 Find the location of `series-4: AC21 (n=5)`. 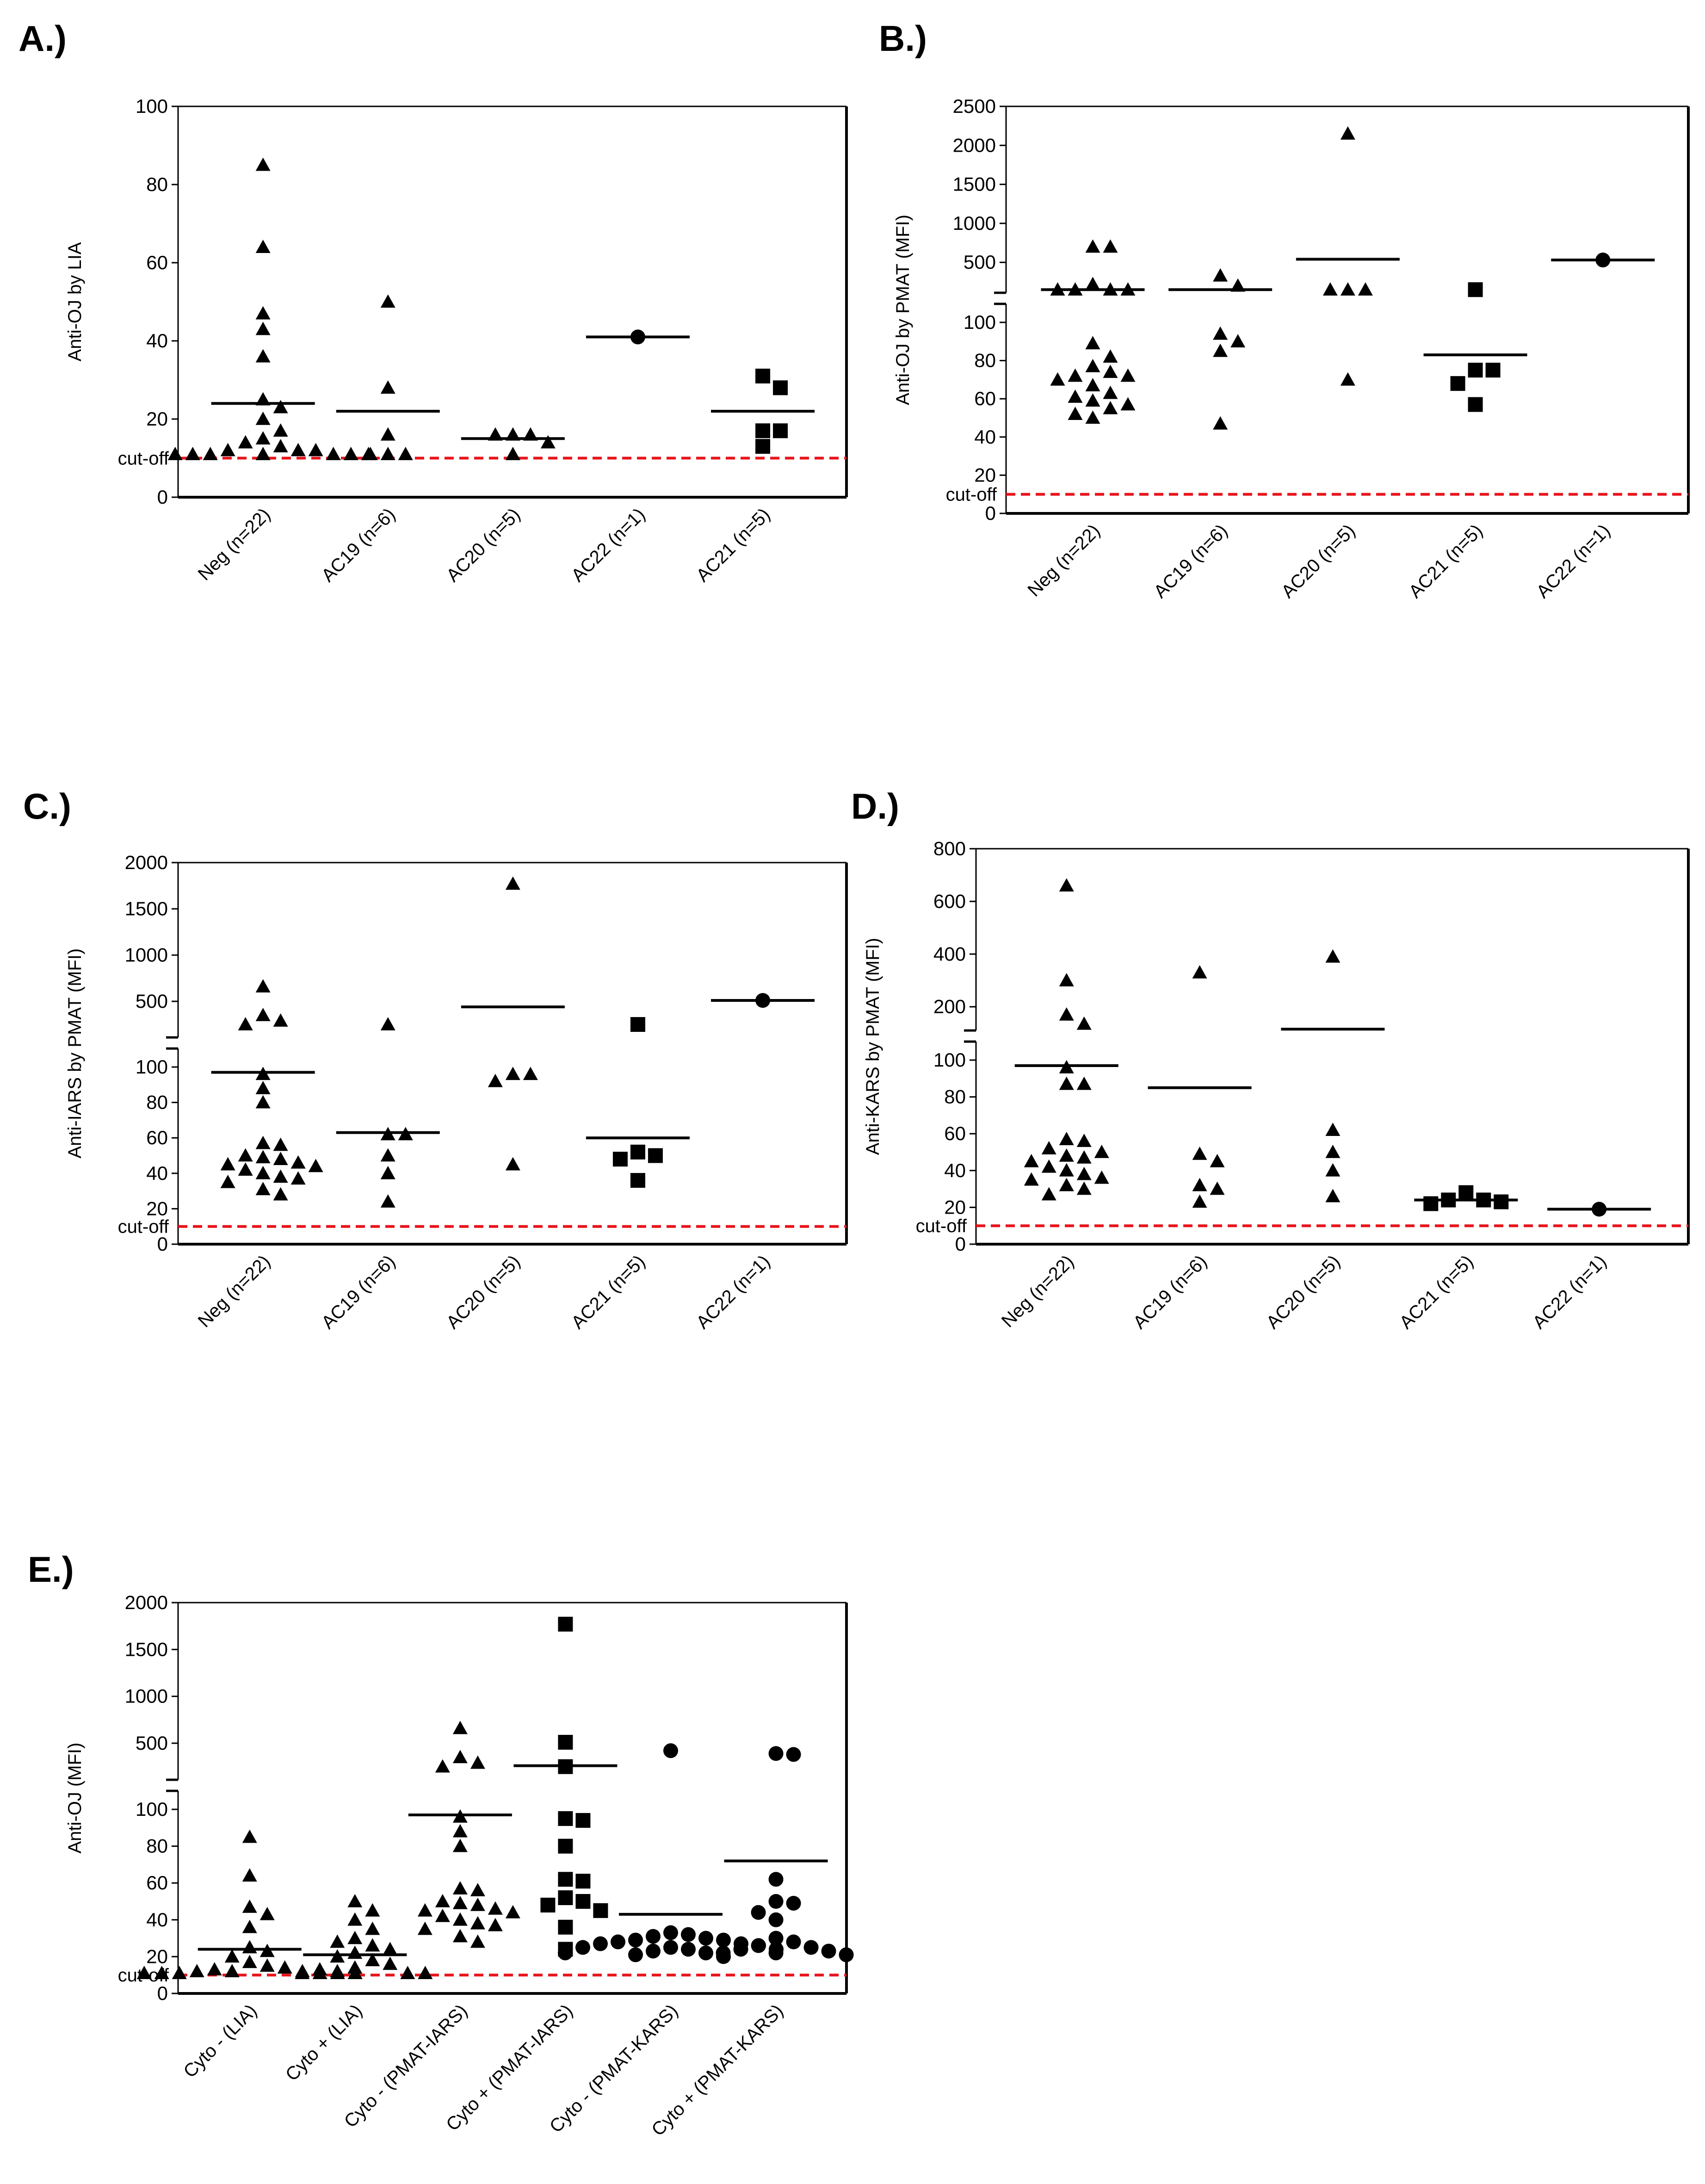

series-4: AC21 (n=5) is located at coordinates (629, 1175).